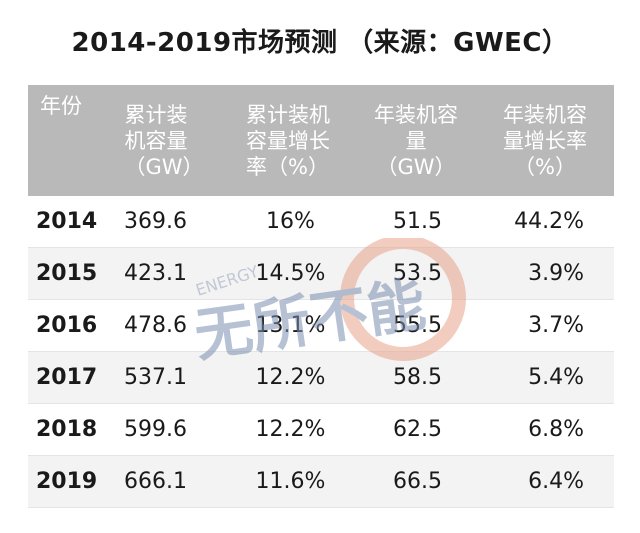 This screenshot has width=640, height=533. I want to click on table-title: 2014-2019市场预测 （来源：GWEC）, so click(320, 43).